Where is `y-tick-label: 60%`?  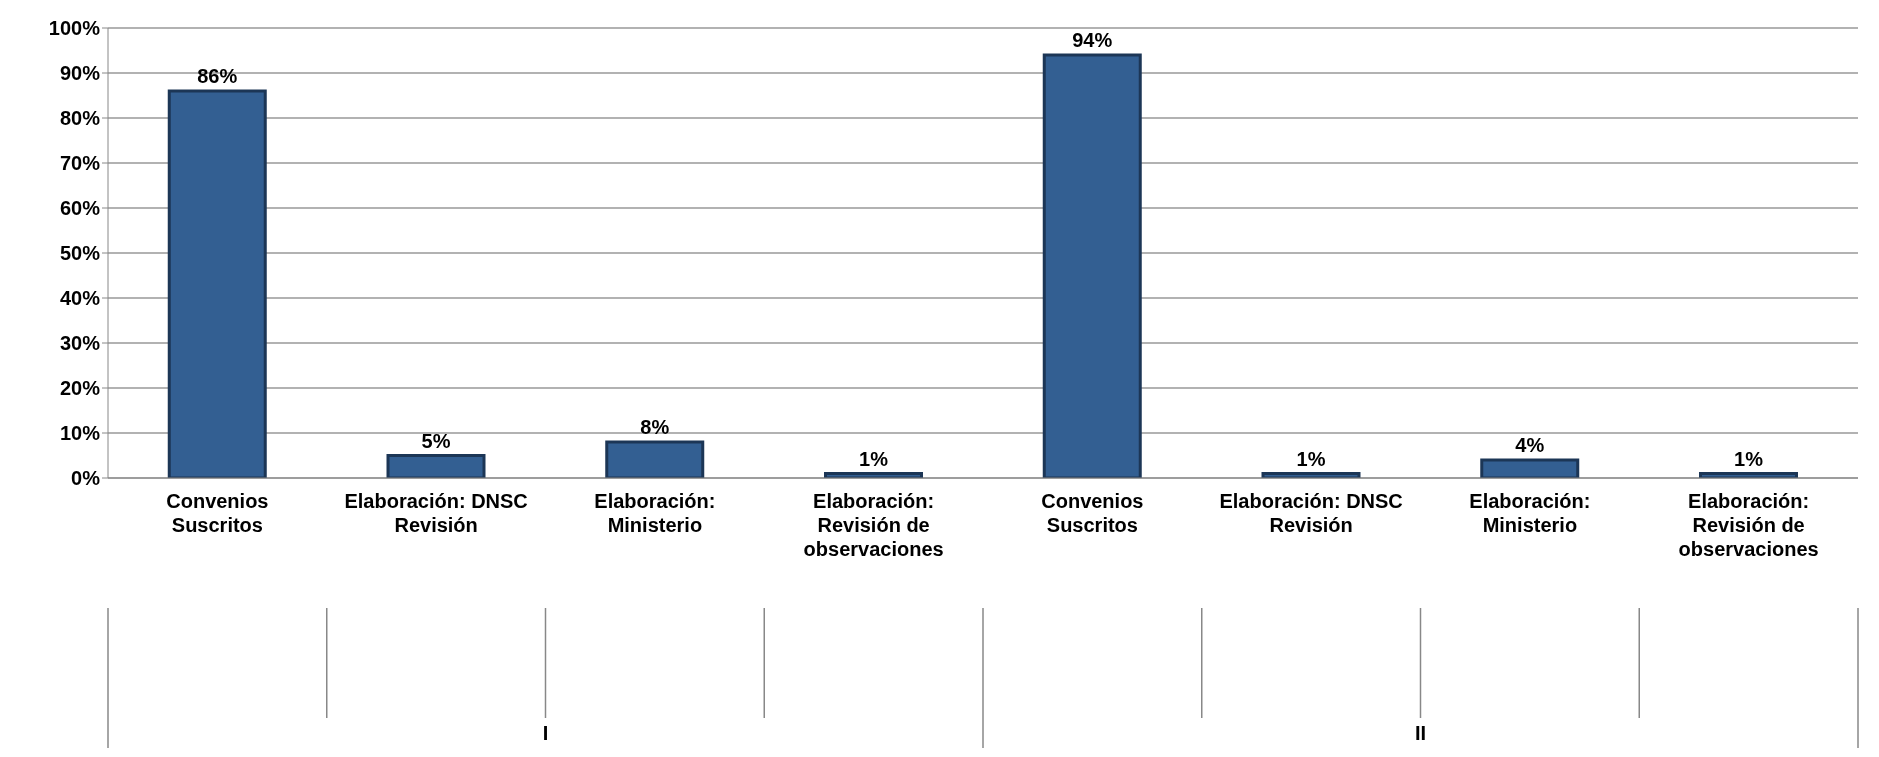 y-tick-label: 60% is located at coordinates (80, 208).